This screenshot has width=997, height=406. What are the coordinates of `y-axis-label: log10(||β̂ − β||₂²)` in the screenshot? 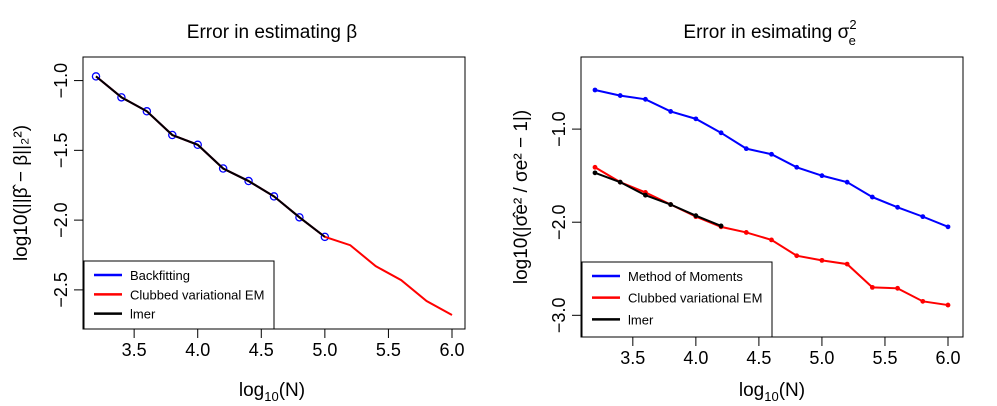 It's located at (21, 193).